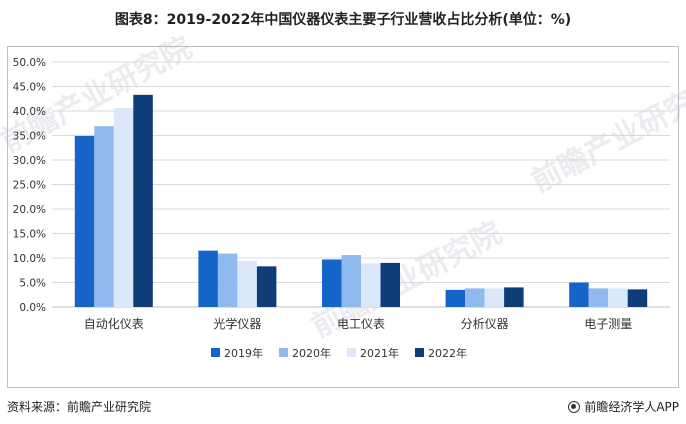 The width and height of the screenshot is (686, 424). I want to click on legend-label: 2022年, so click(447, 353).